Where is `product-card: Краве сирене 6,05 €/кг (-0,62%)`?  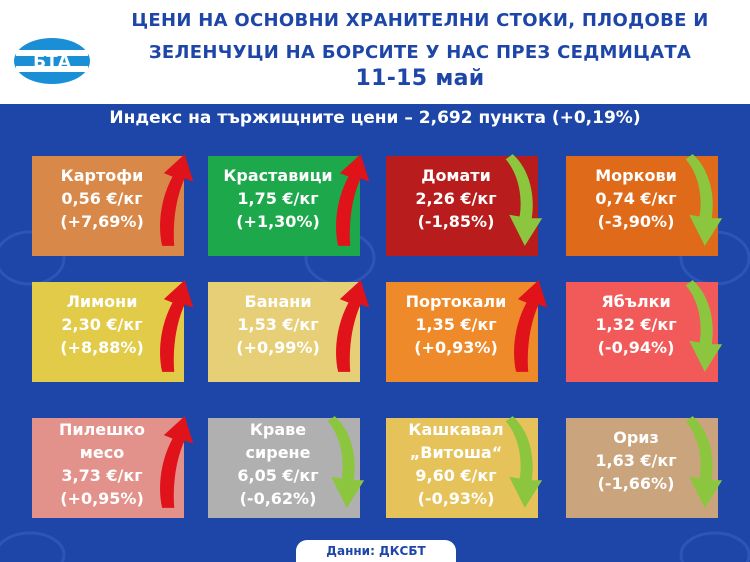 product-card: Краве сирене 6,05 €/кг (-0,62%) is located at coordinates (284, 468).